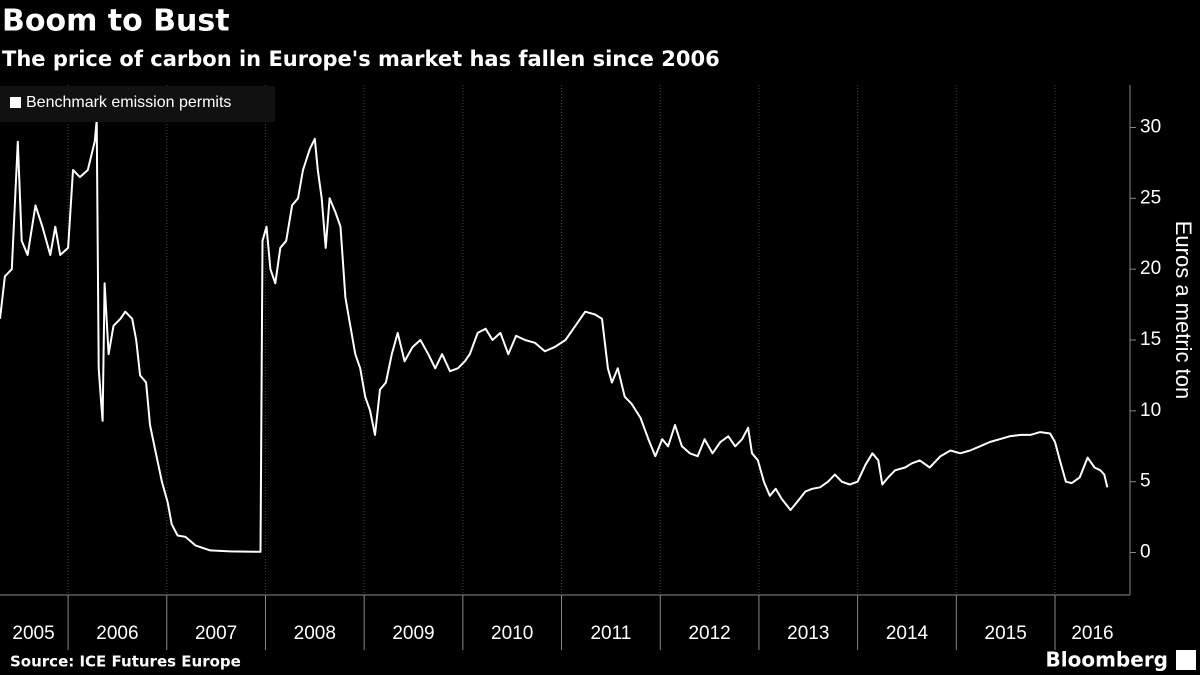 This screenshot has width=1200, height=675. What do you see at coordinates (125, 662) in the screenshot?
I see `source: Source: ICE Futures Europe` at bounding box center [125, 662].